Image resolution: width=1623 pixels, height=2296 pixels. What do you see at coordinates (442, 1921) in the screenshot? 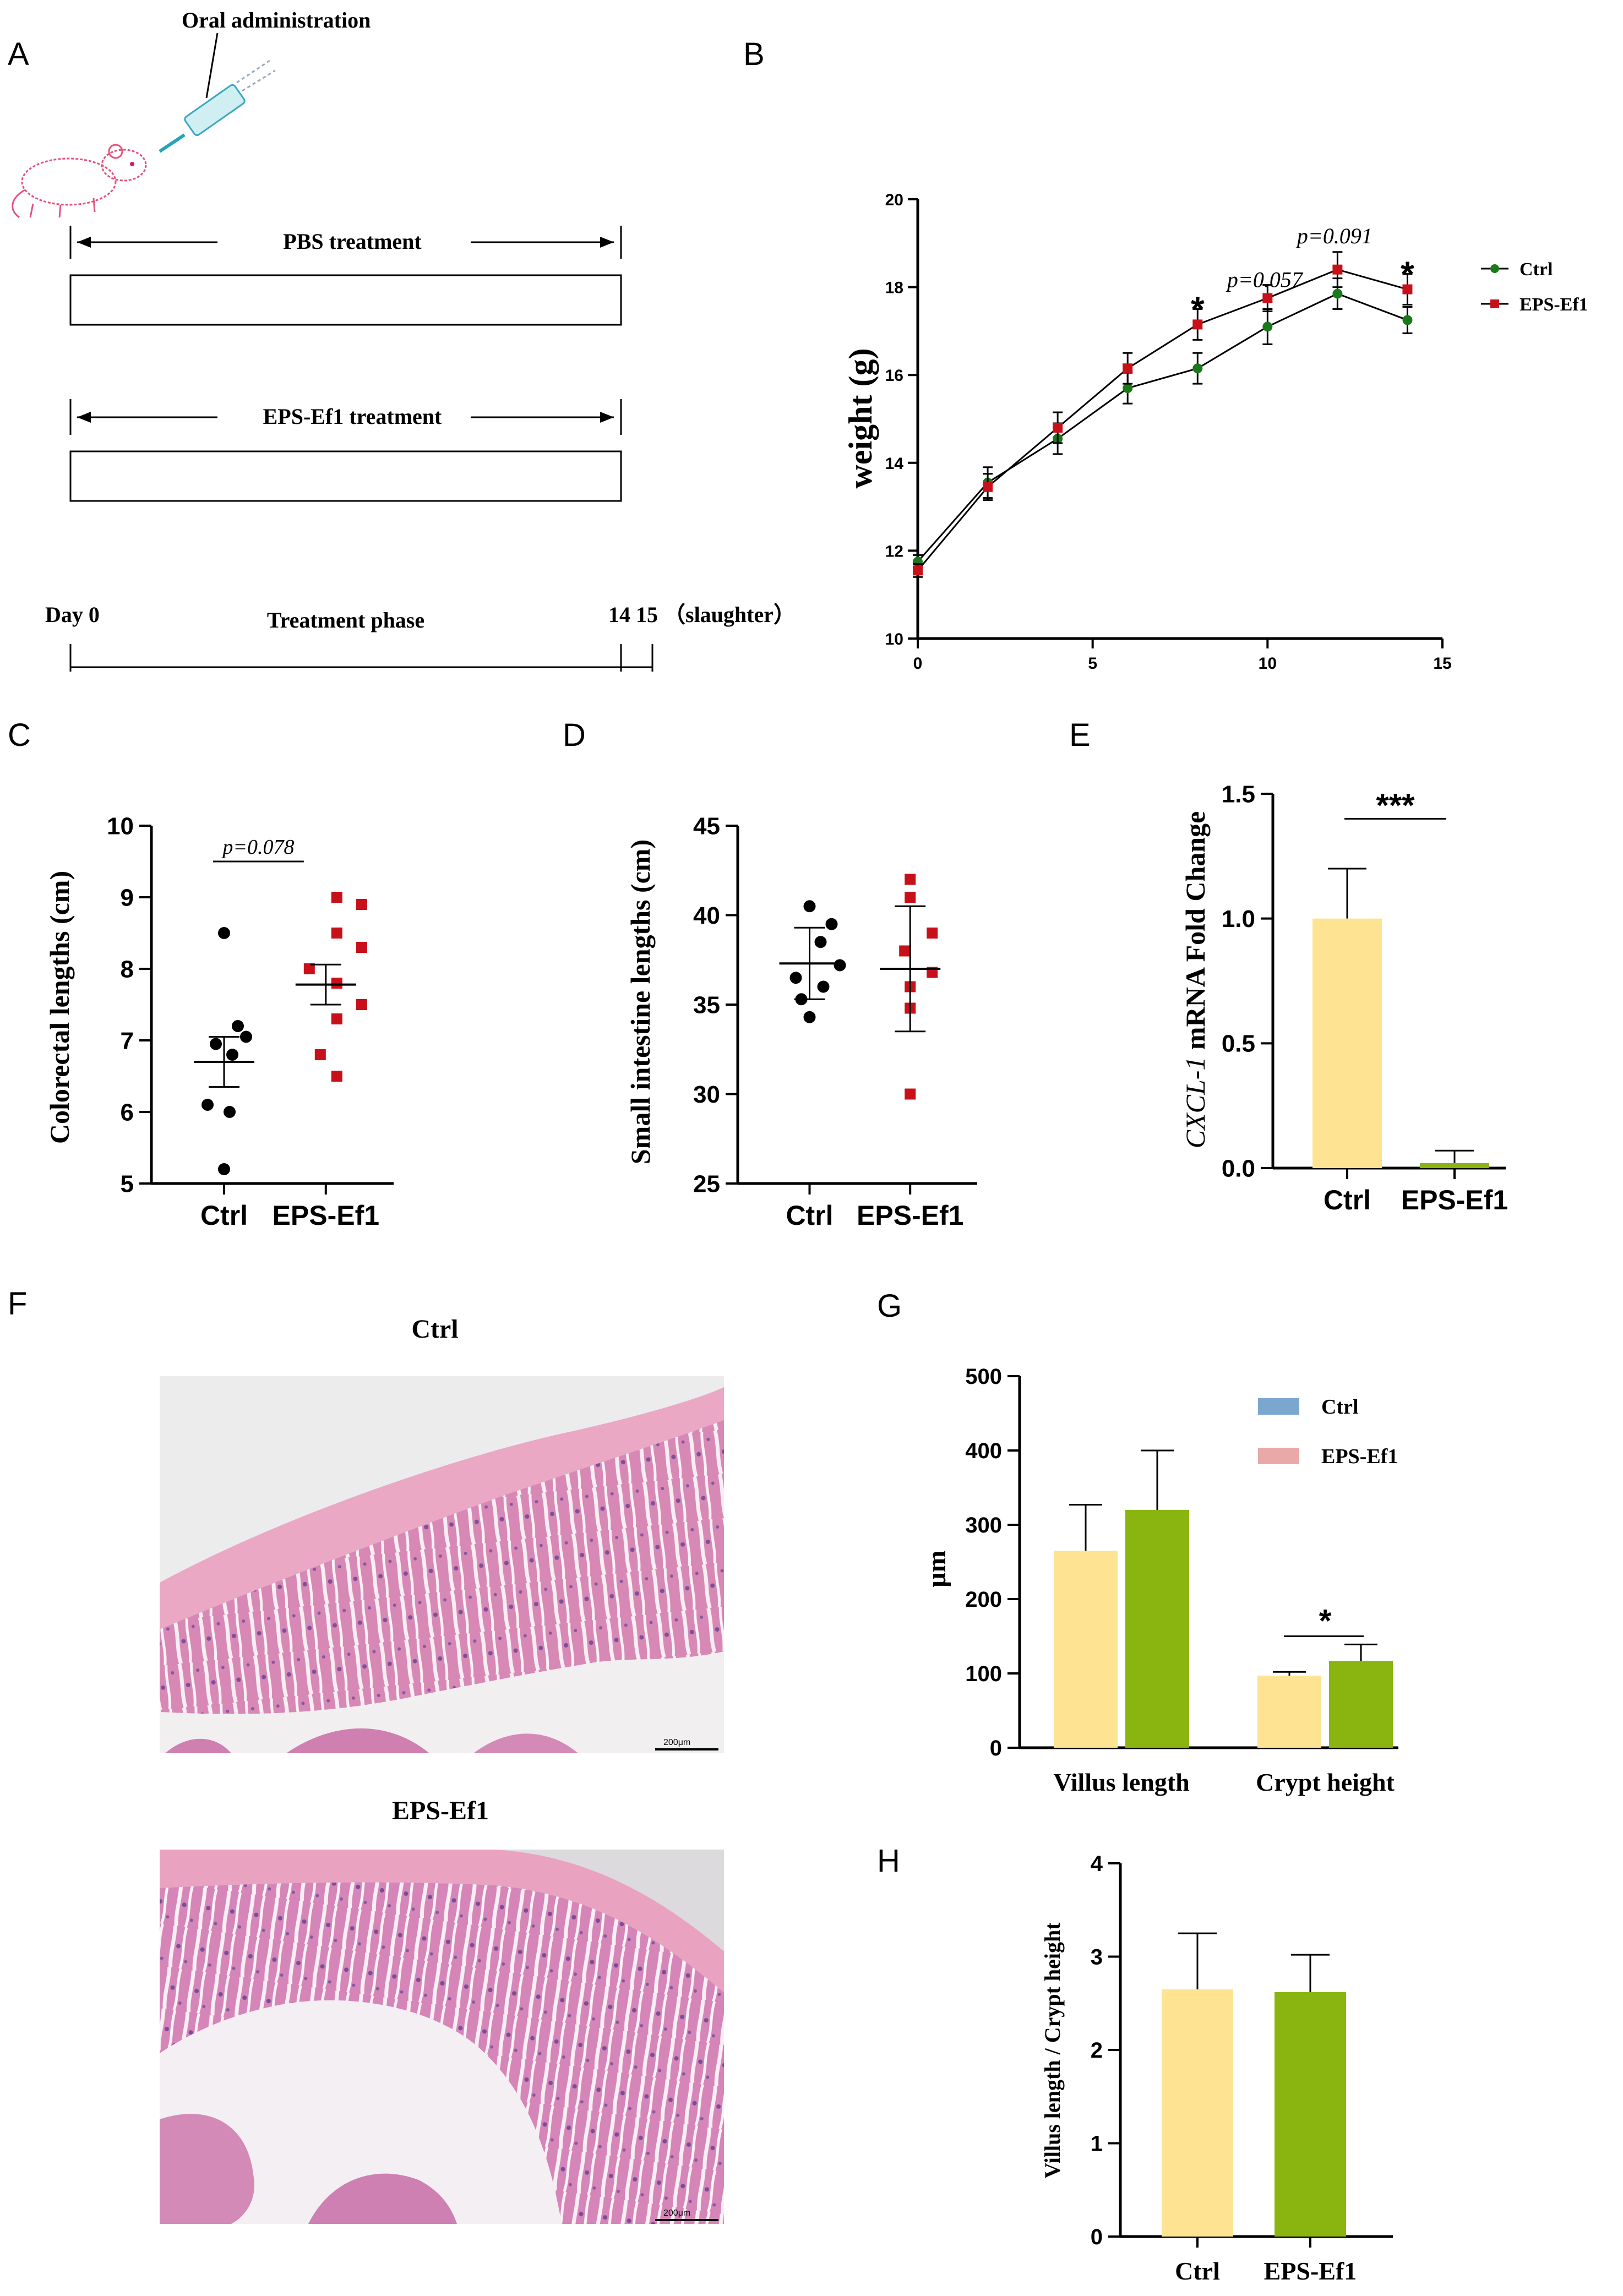
I see `eps-muscle-layer` at bounding box center [442, 1921].